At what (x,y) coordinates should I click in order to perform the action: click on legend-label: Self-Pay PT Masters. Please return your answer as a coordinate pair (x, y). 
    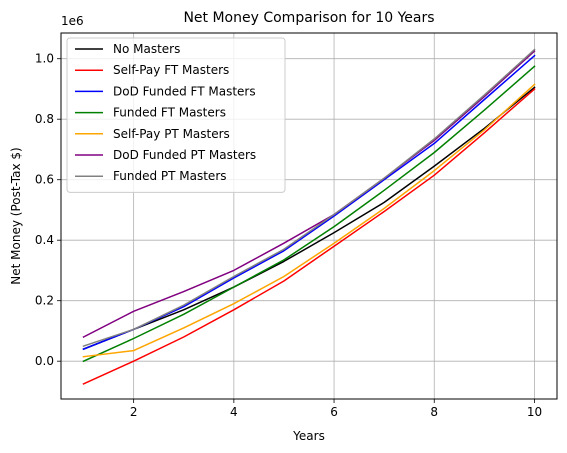
    Looking at the image, I should click on (171, 134).